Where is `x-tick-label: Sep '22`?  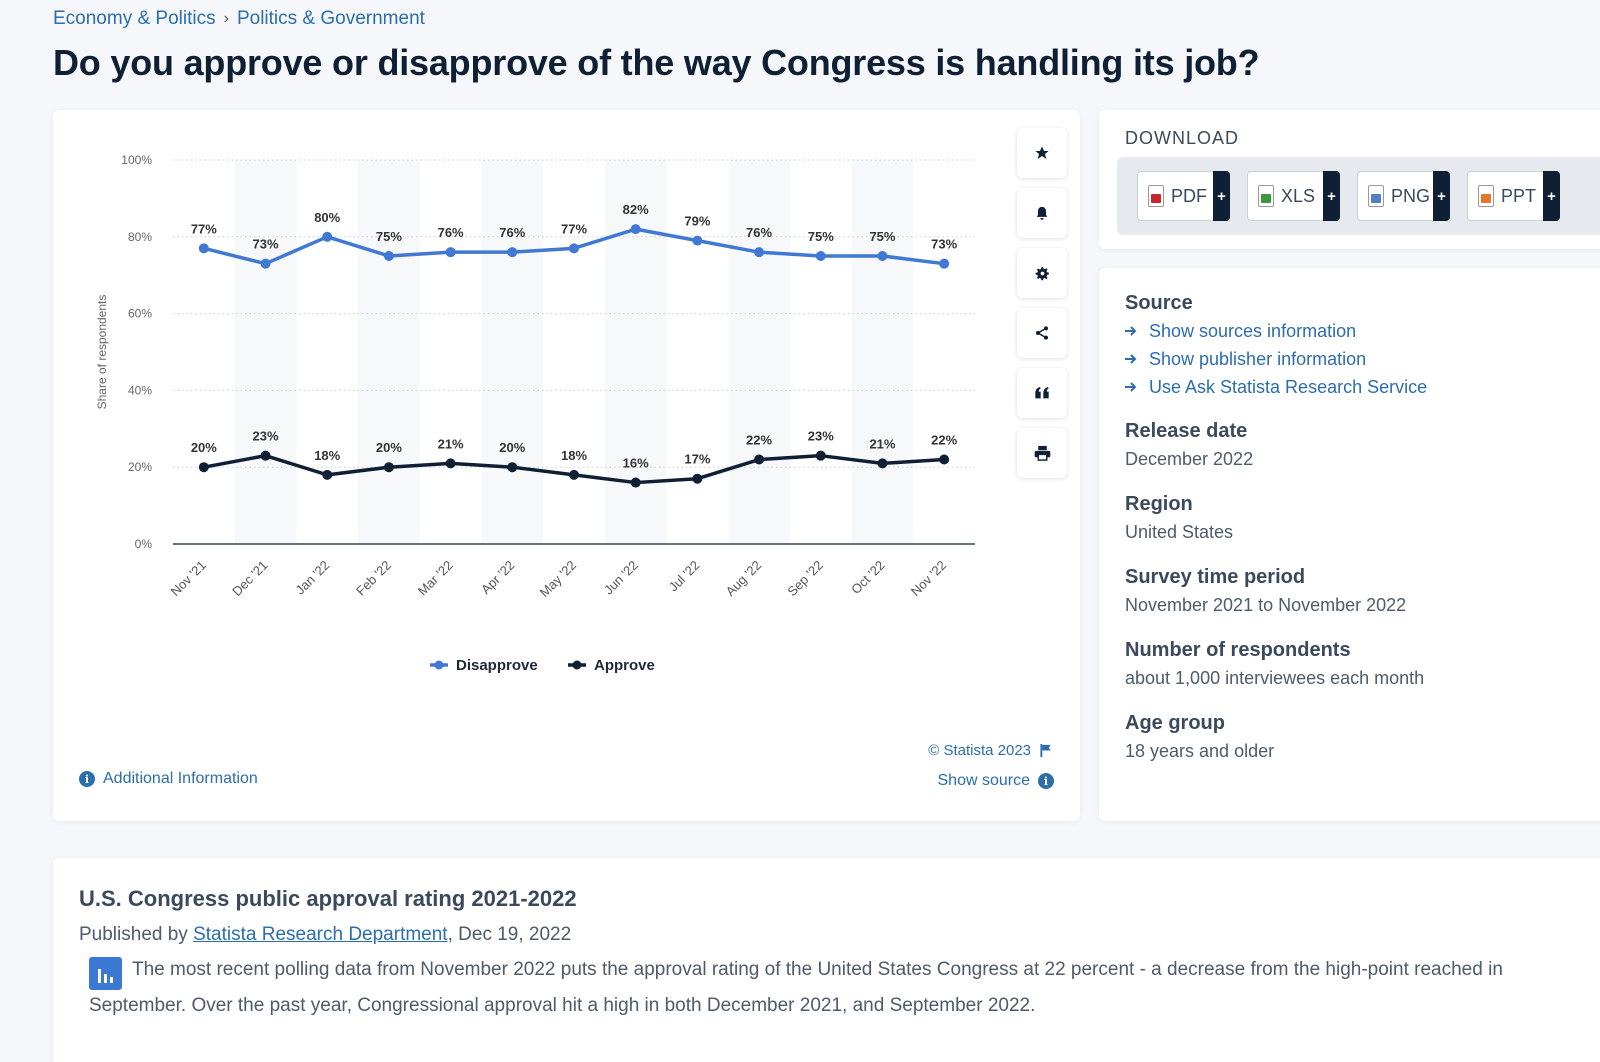
x-tick-label: Sep '22 is located at coordinates (804, 578).